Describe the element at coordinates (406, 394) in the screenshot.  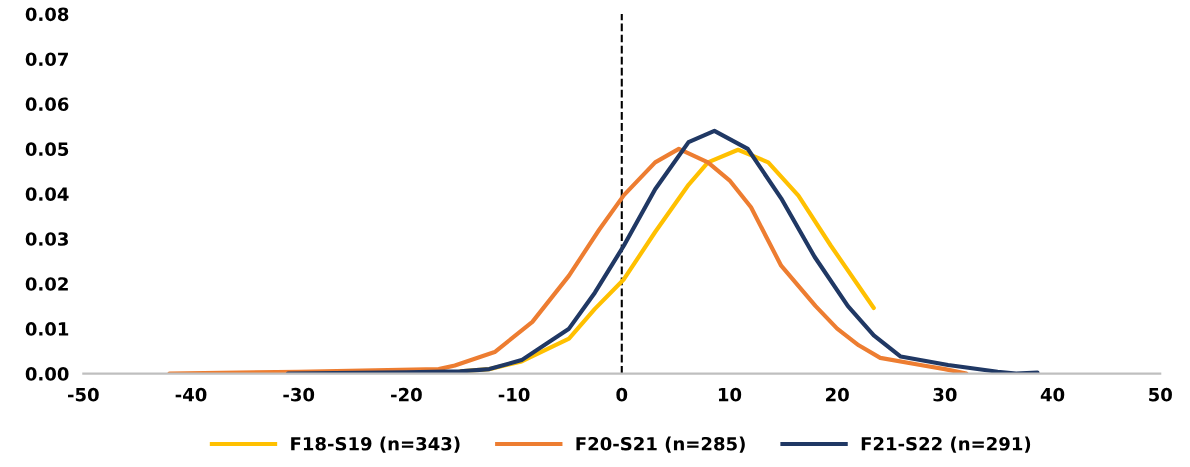
I see `x-tick-label: -20` at that location.